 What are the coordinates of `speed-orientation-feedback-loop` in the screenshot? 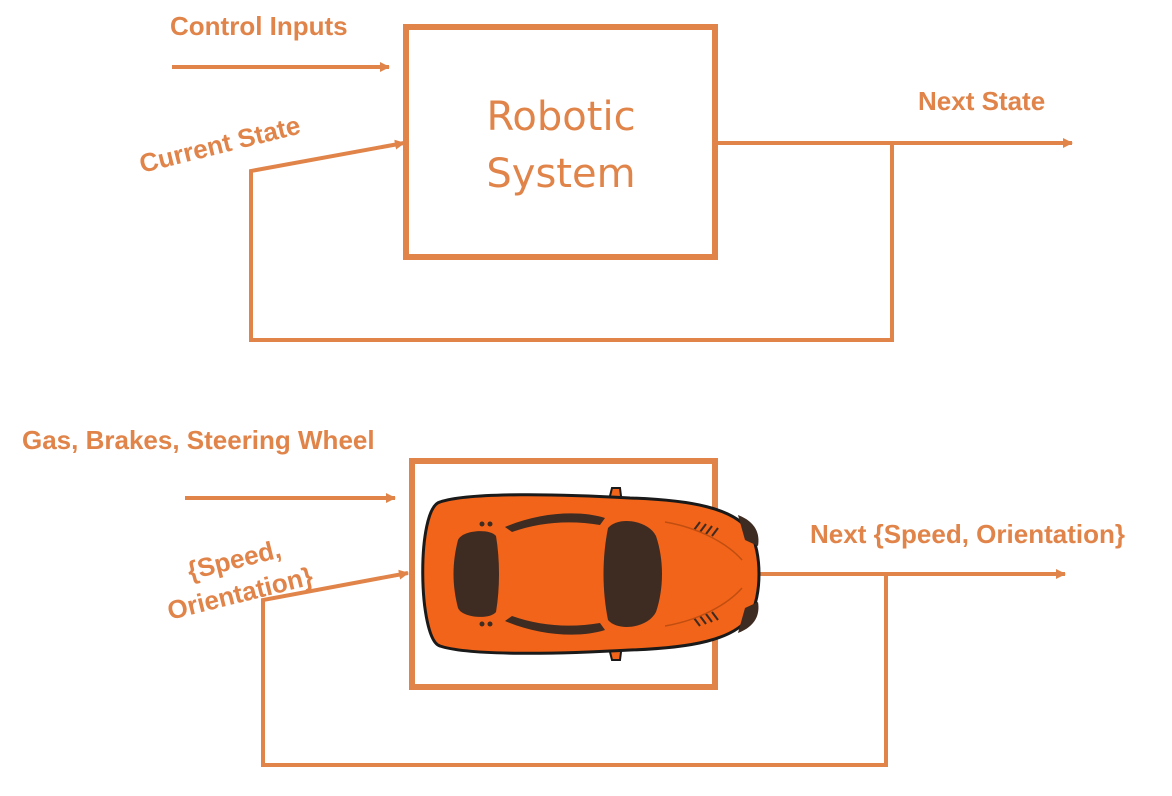 It's located at (574, 668).